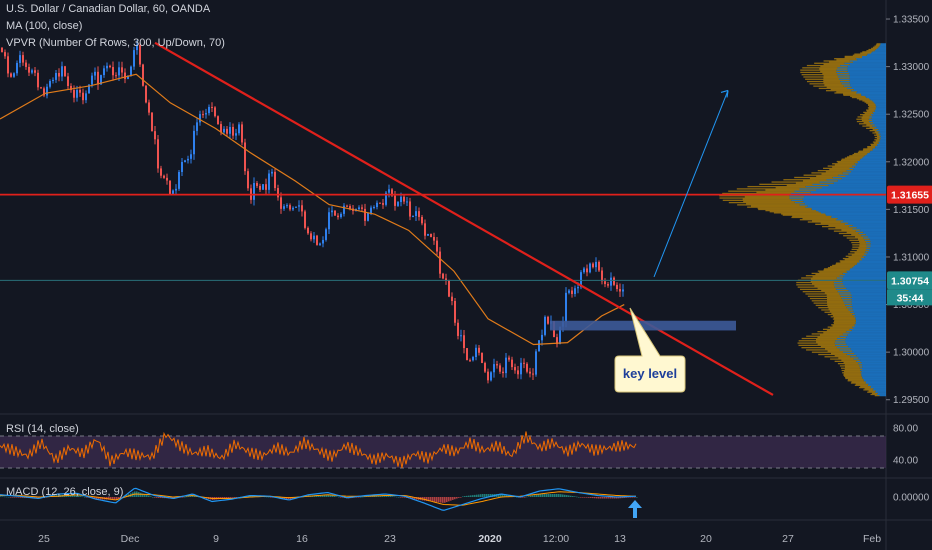 Image resolution: width=932 pixels, height=550 pixels. What do you see at coordinates (872, 539) in the screenshot?
I see `x-tick-label: Feb` at bounding box center [872, 539].